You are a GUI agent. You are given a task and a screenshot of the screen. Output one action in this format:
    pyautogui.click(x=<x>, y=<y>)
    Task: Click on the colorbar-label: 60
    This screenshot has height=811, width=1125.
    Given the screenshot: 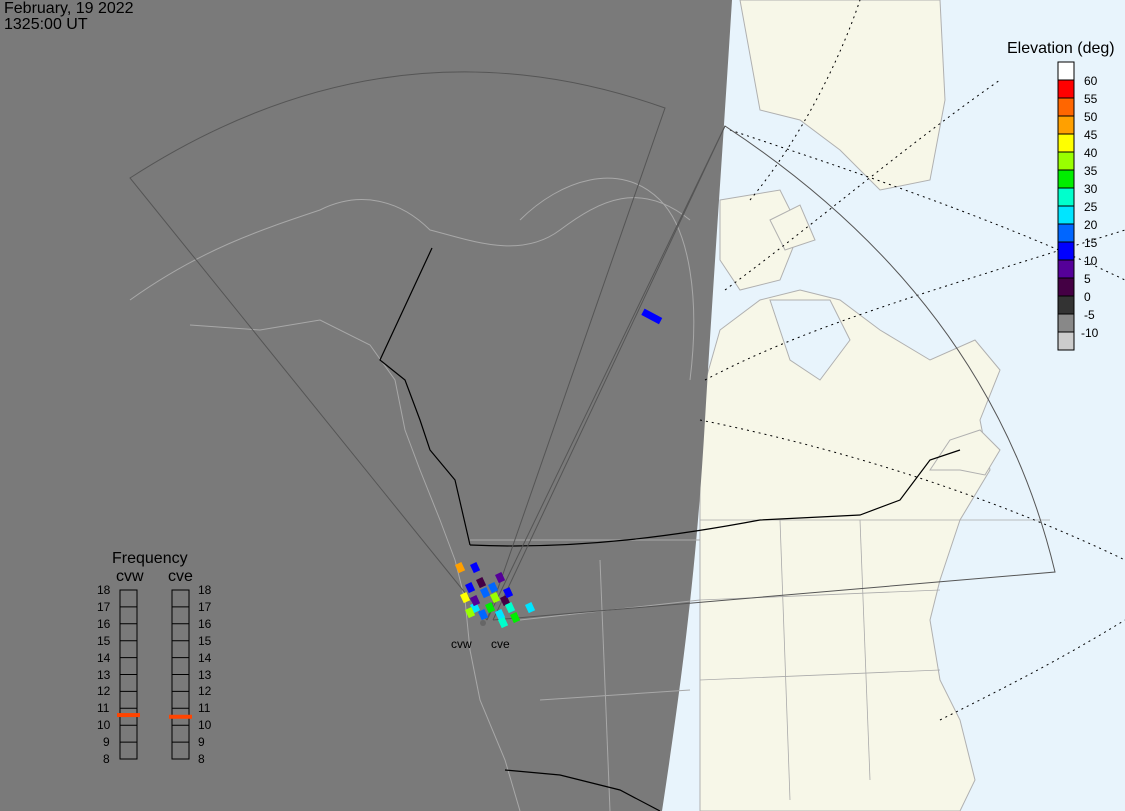 What is the action you would take?
    pyautogui.click(x=1091, y=81)
    